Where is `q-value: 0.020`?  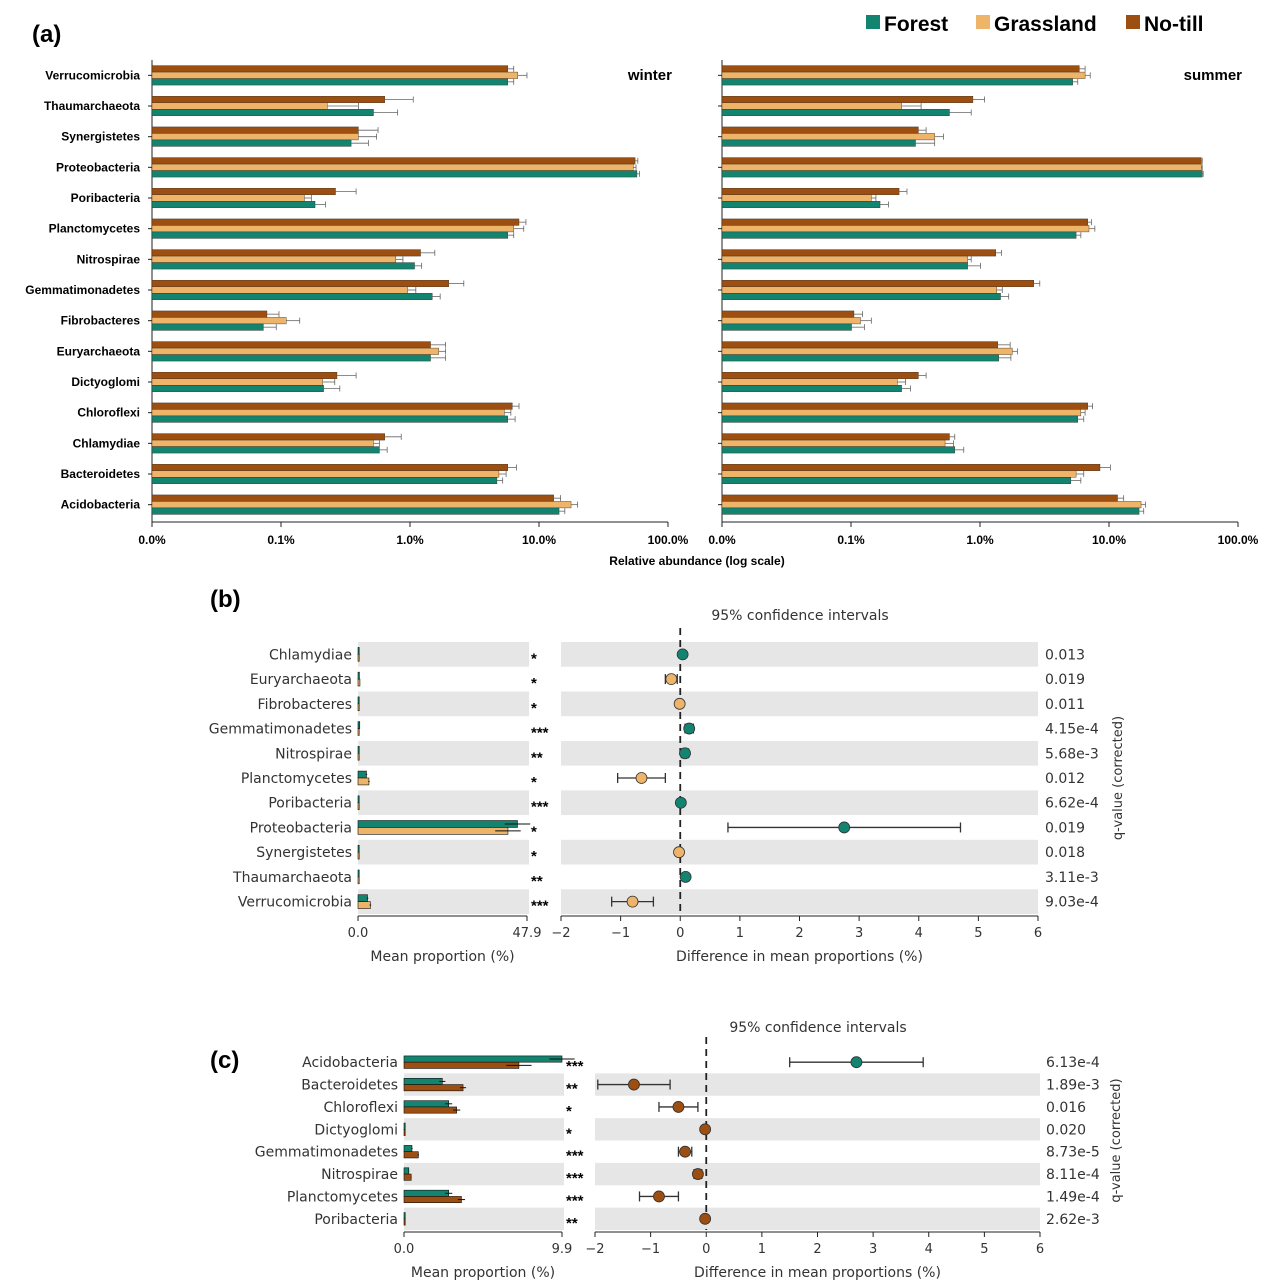 q-value: 0.020 is located at coordinates (1066, 1130).